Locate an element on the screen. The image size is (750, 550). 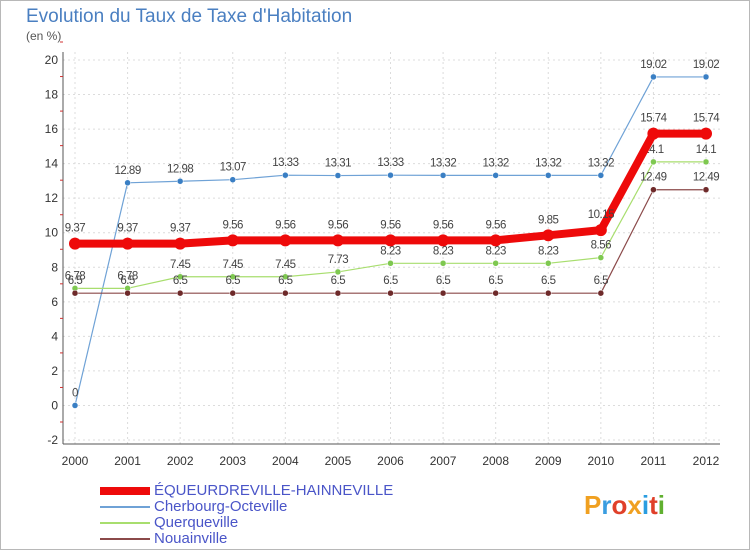
data-label: 12.49 is located at coordinates (653, 178).